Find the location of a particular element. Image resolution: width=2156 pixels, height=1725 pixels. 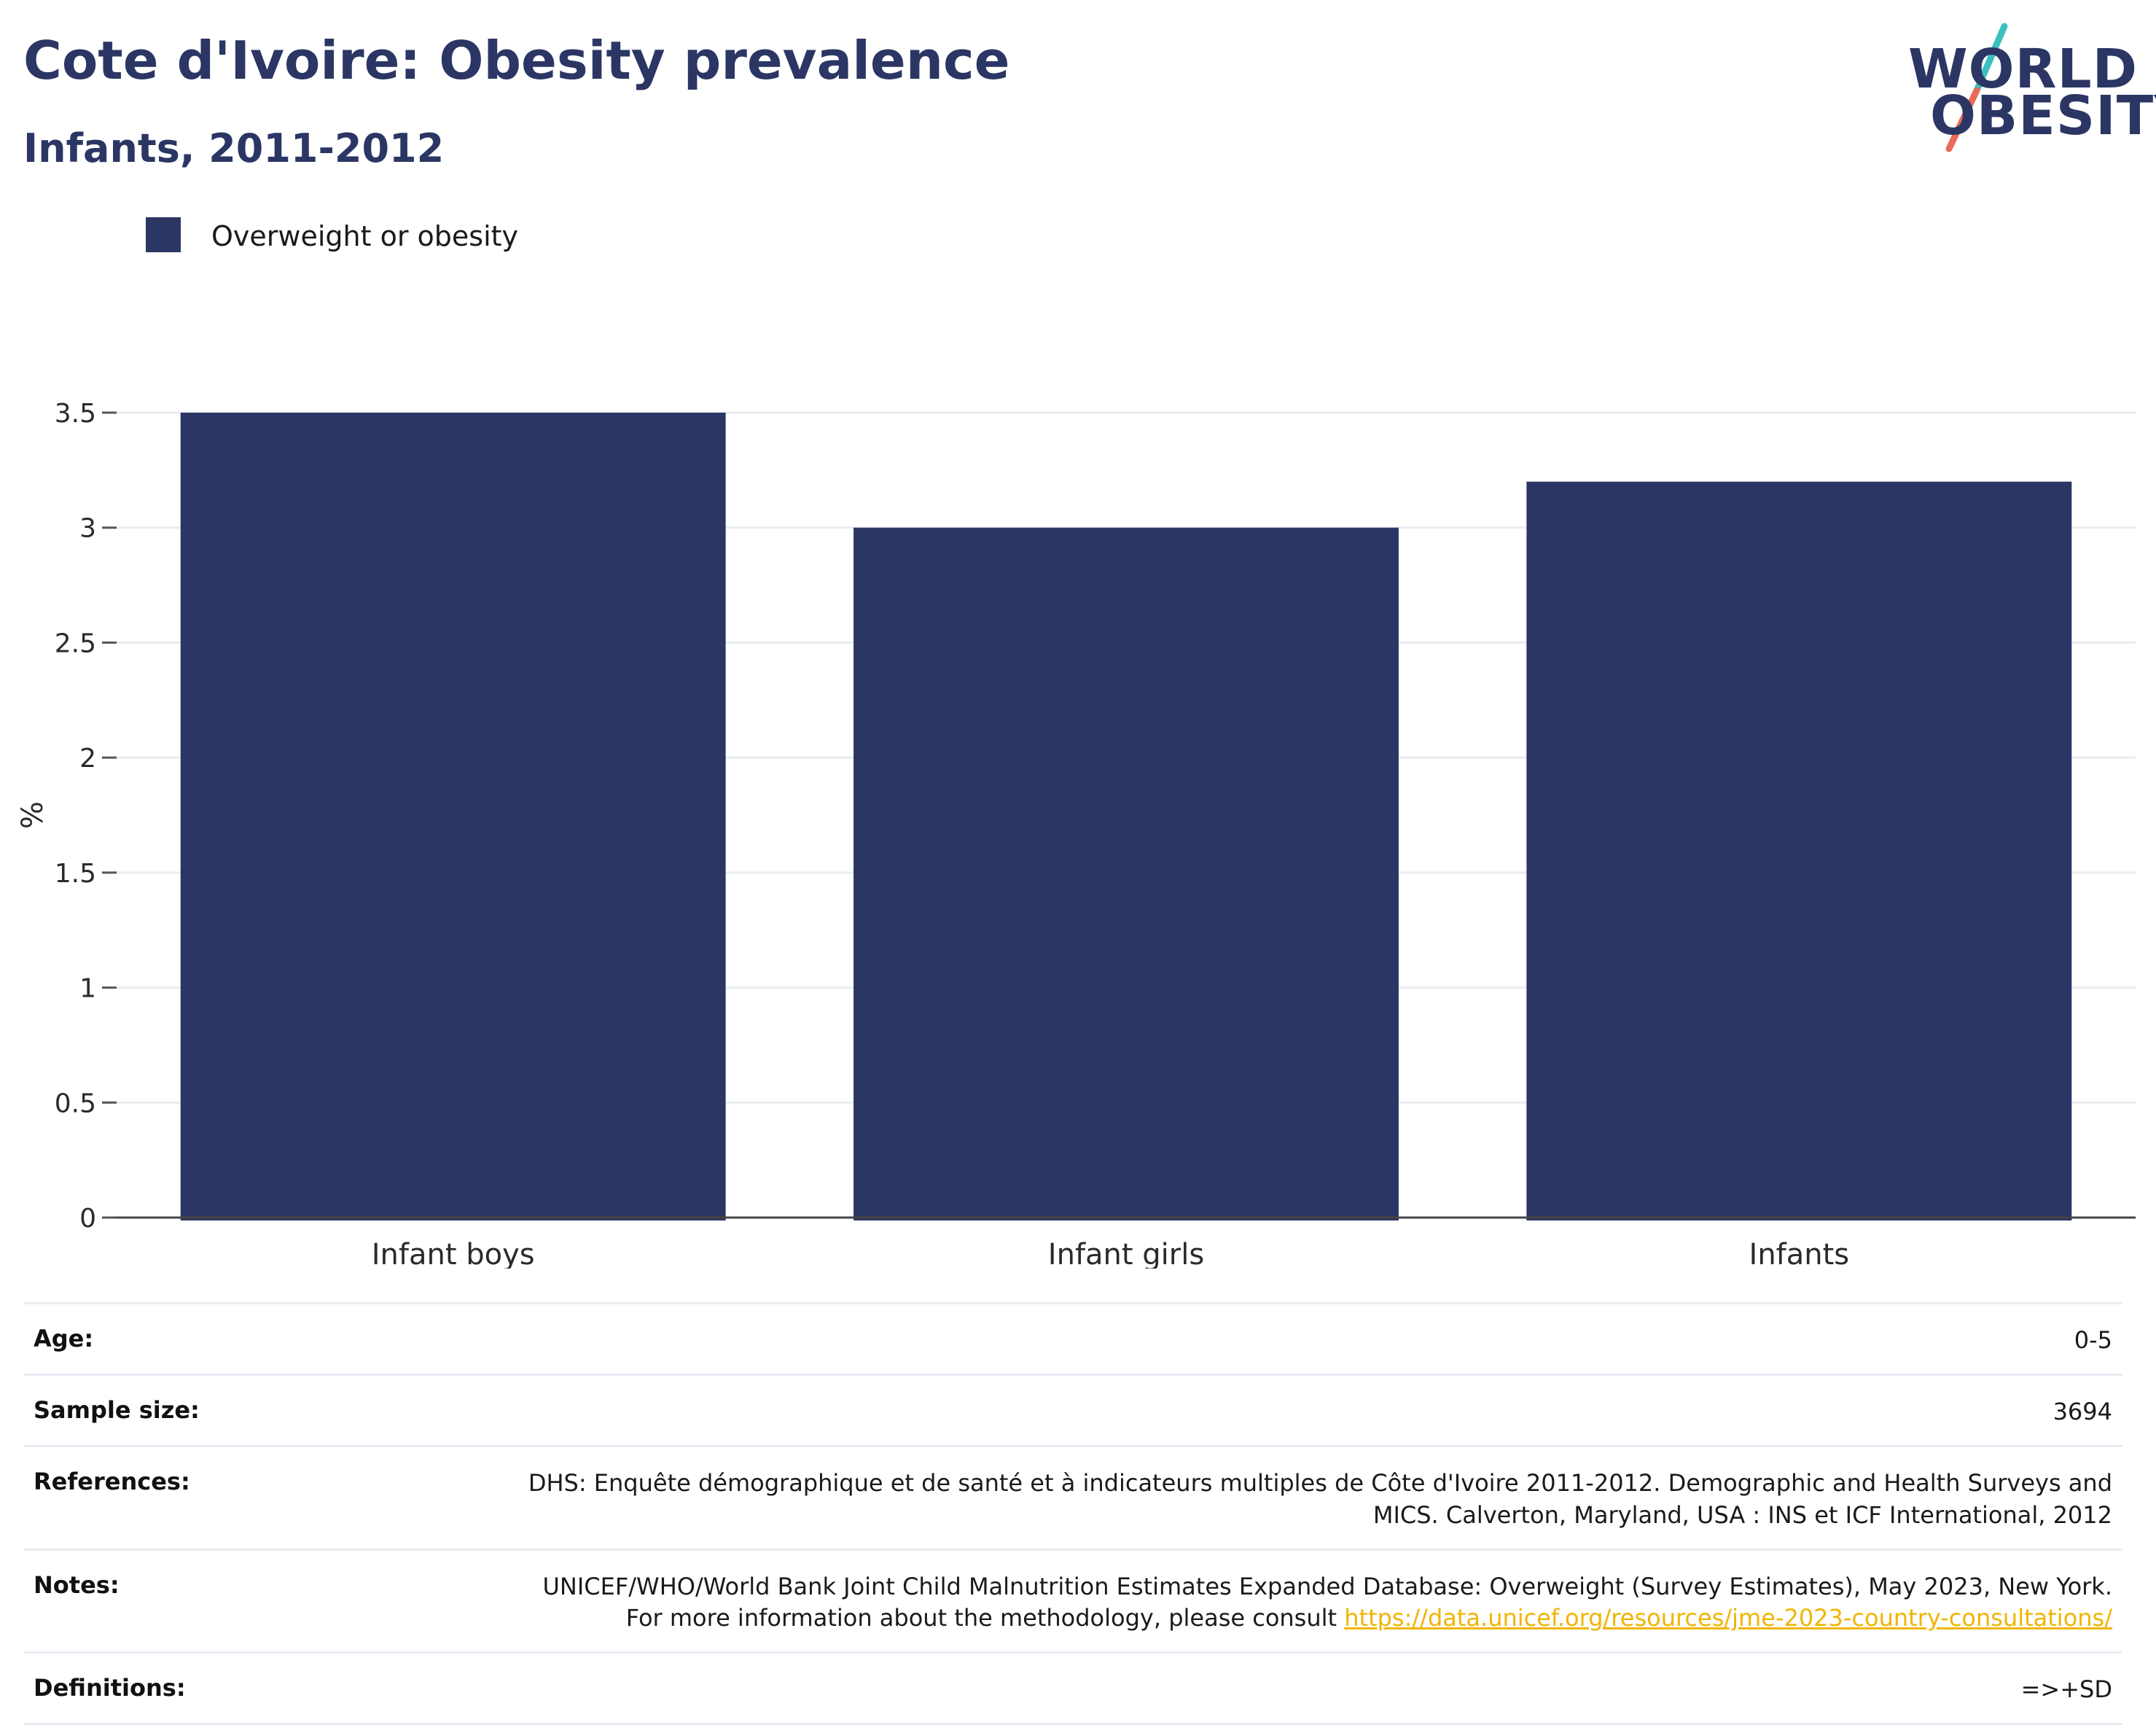

info-key: Age: is located at coordinates (64, 1338).